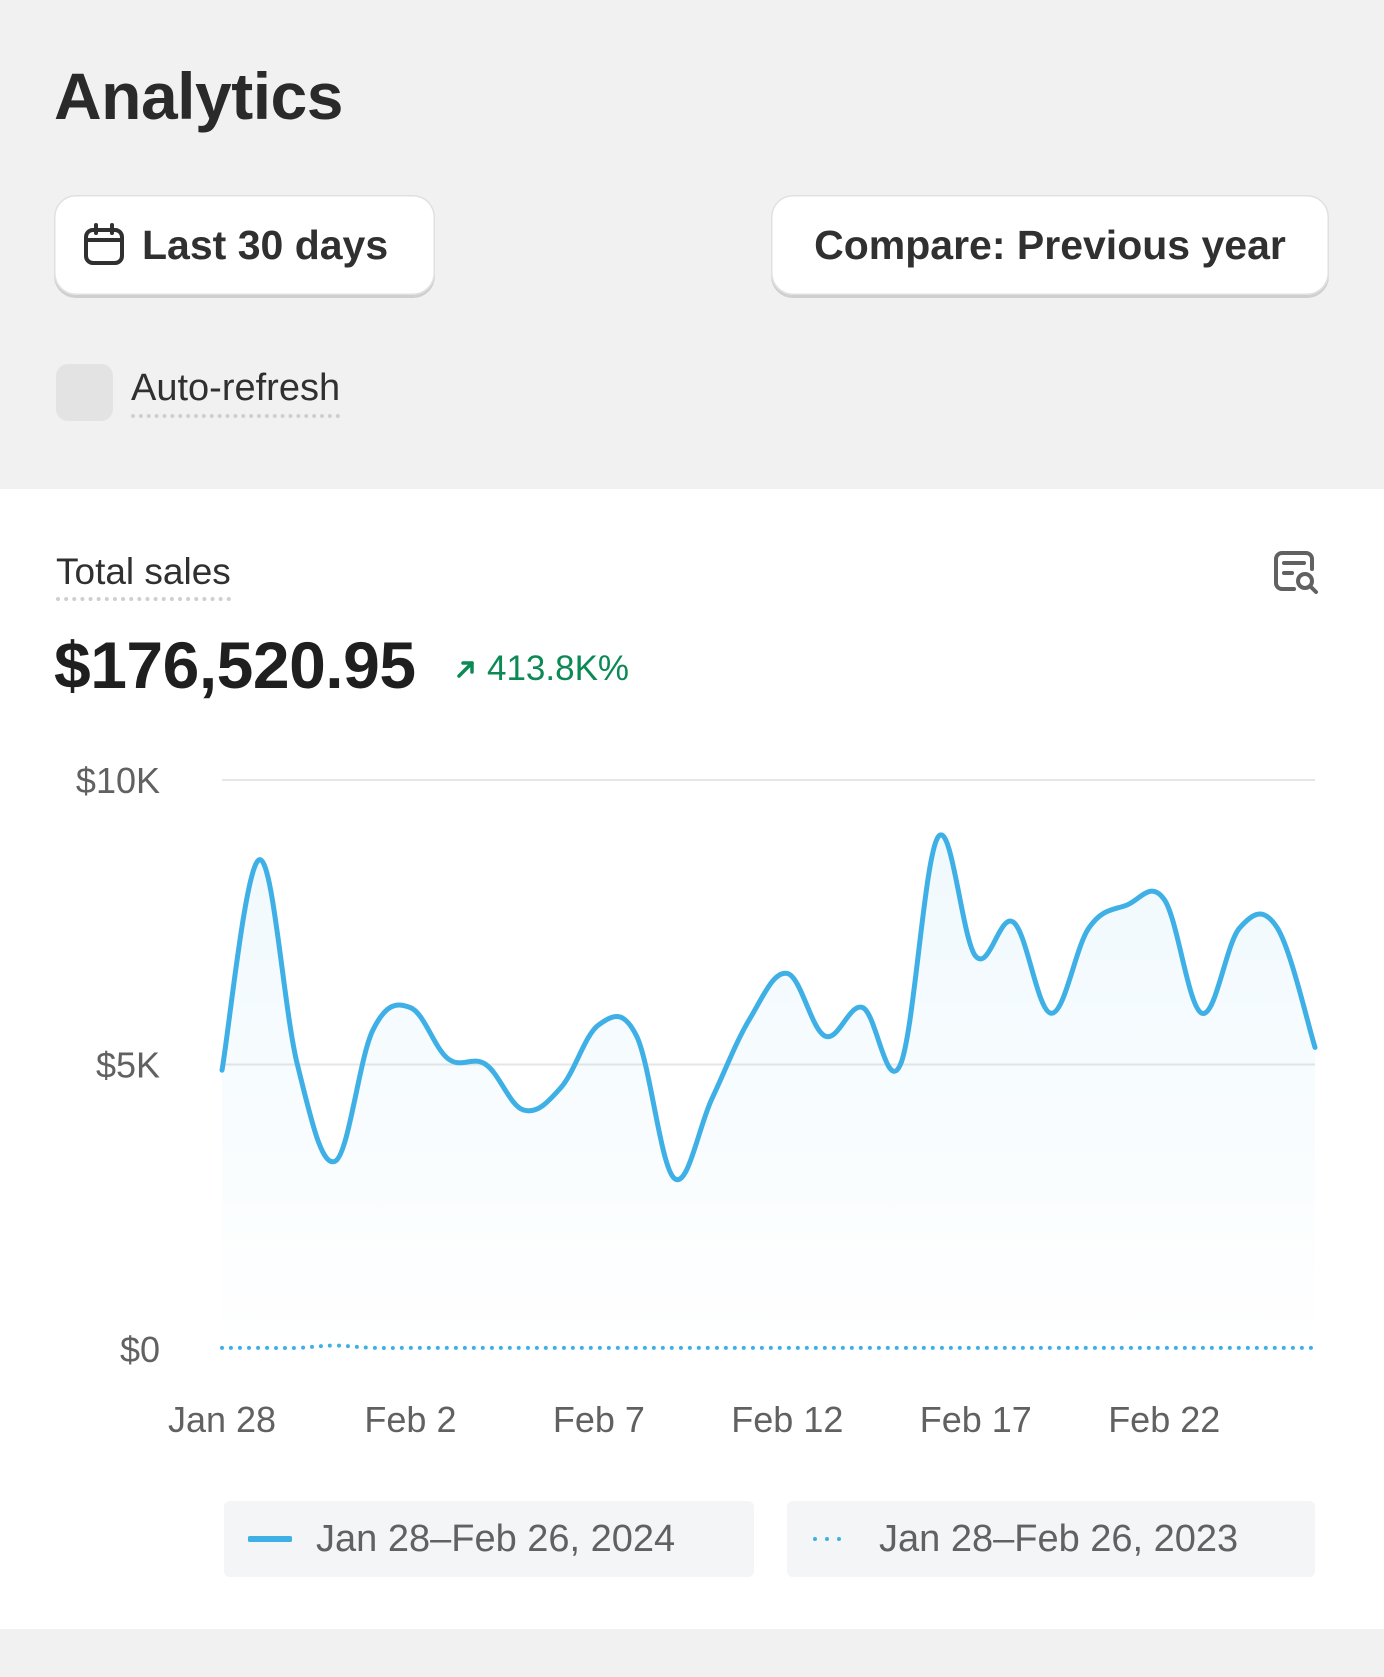  What do you see at coordinates (118, 780) in the screenshot?
I see `y-tick-label: $10K` at bounding box center [118, 780].